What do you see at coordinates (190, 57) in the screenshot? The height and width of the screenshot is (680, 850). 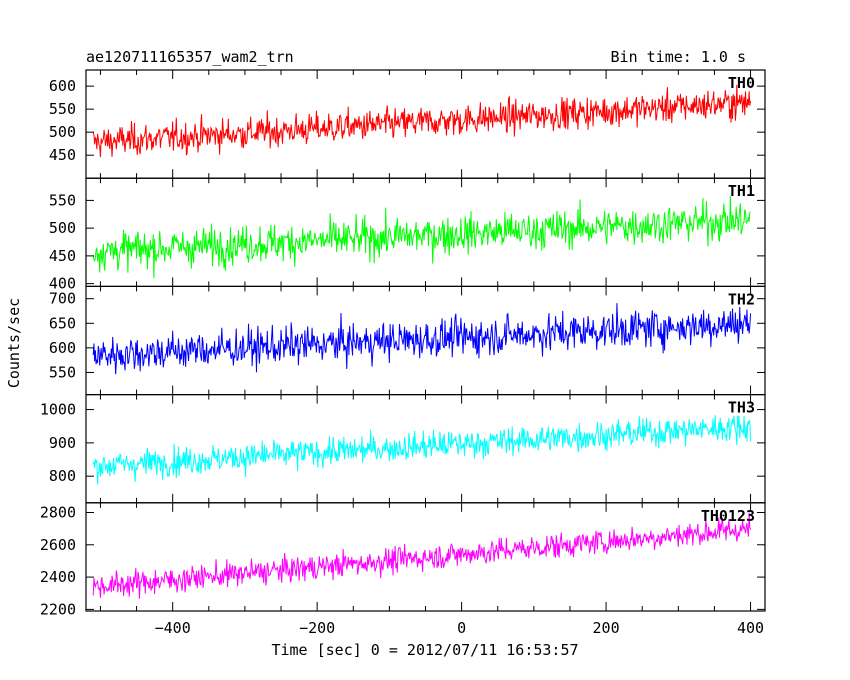 I see `chart-title: ae120711165357_wam2_trn` at bounding box center [190, 57].